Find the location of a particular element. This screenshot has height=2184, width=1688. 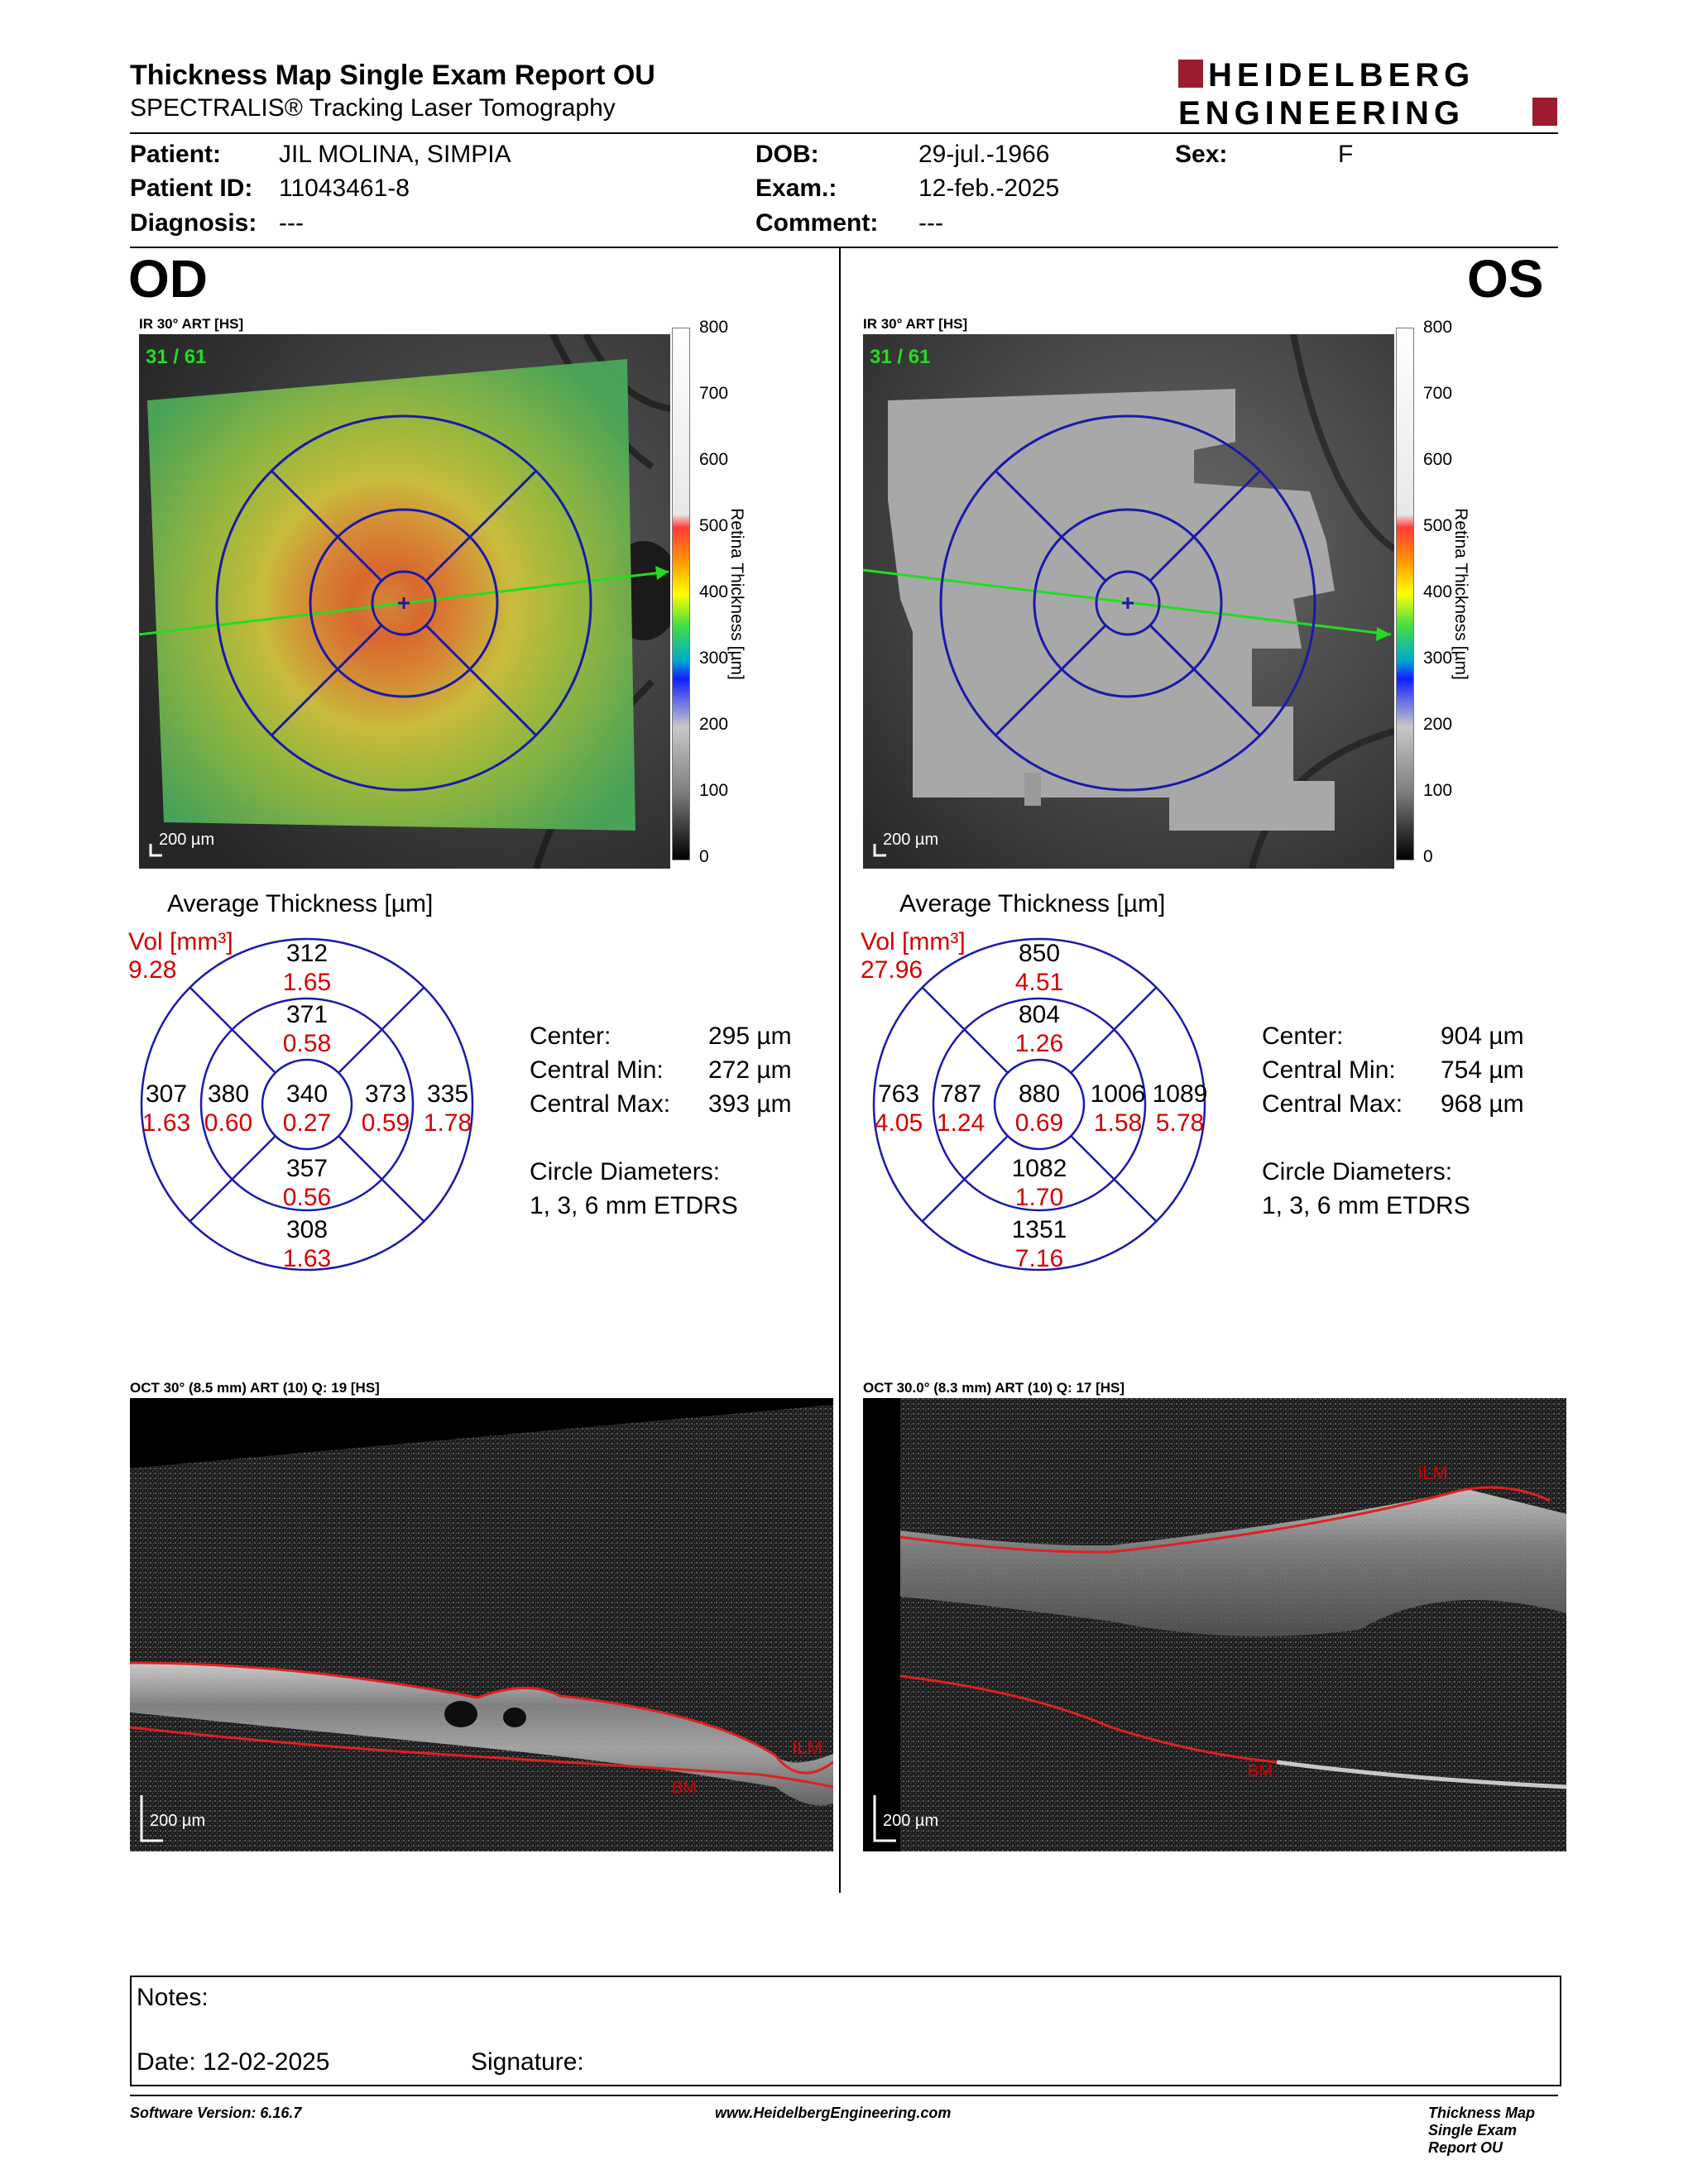

od-oct-bscan: ILM BM 200 µm is located at coordinates (481, 1624).